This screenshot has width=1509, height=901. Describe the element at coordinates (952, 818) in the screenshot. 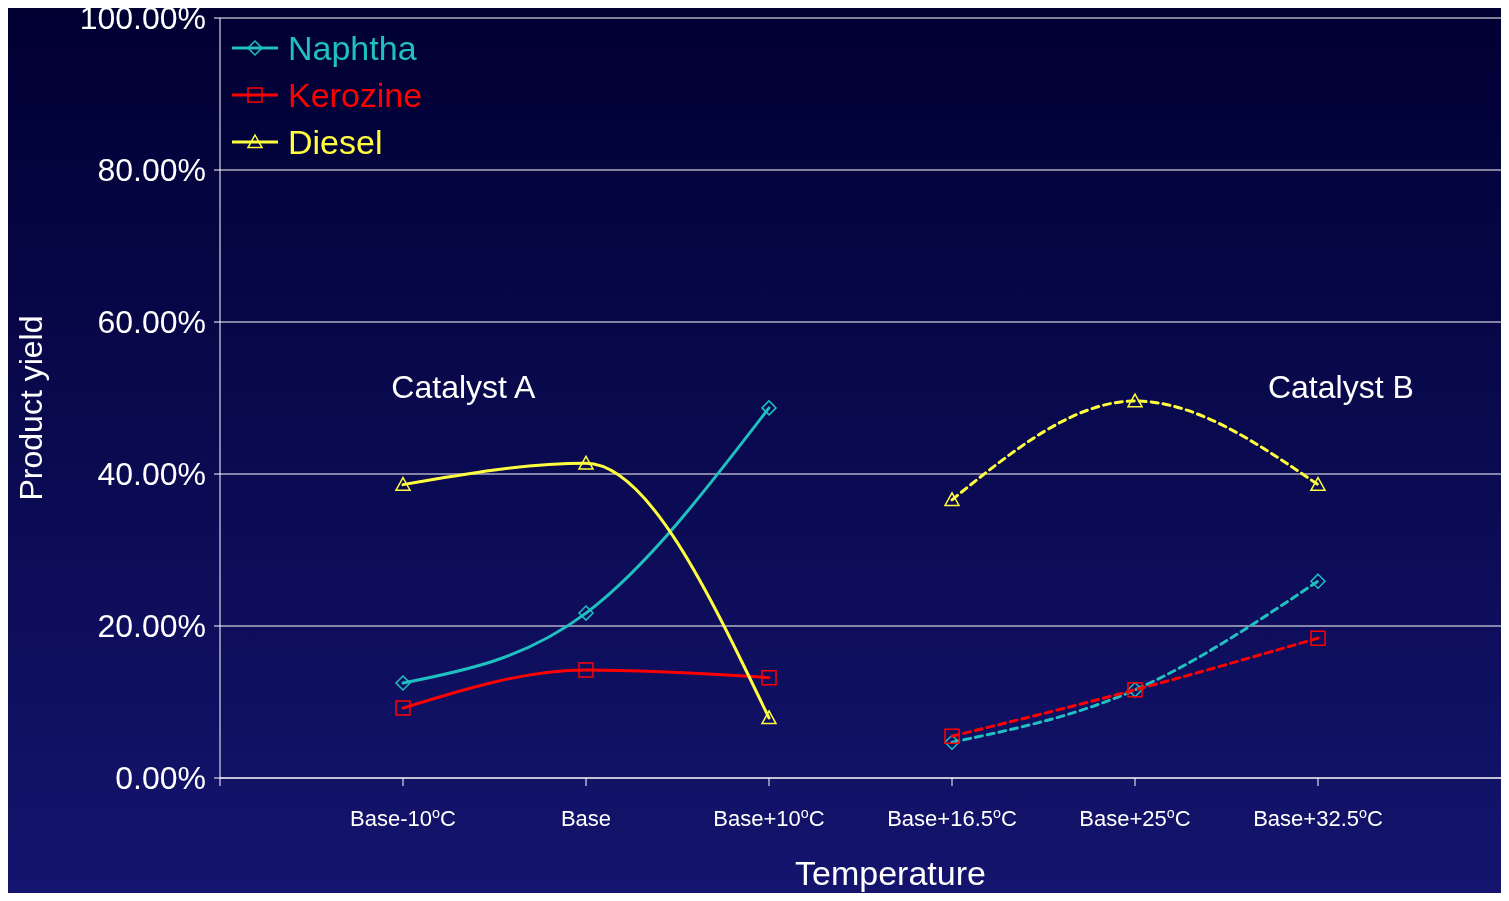

I see `x-tick-label: Base+16.5$^{o}$C` at that location.